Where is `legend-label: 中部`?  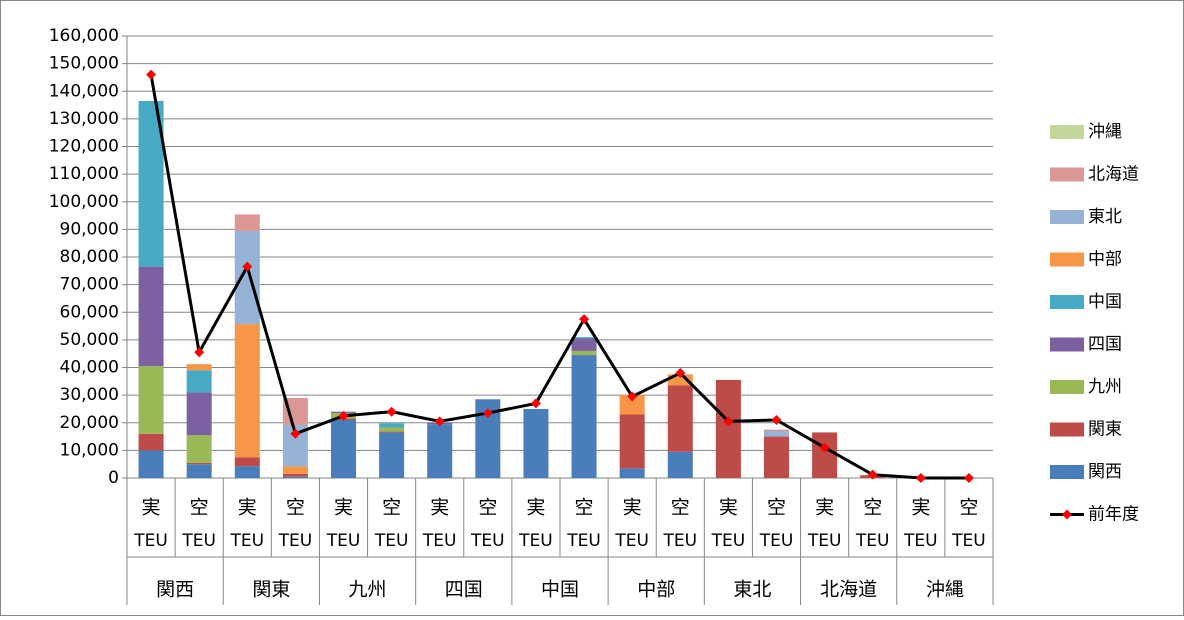 legend-label: 中部 is located at coordinates (1105, 260).